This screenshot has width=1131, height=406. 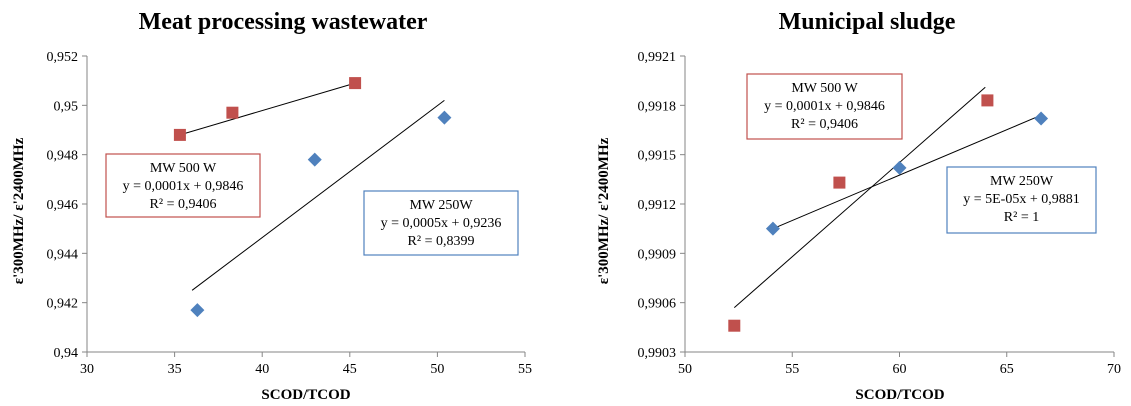 What do you see at coordinates (262, 369) in the screenshot?
I see `x-tick-label: 40` at bounding box center [262, 369].